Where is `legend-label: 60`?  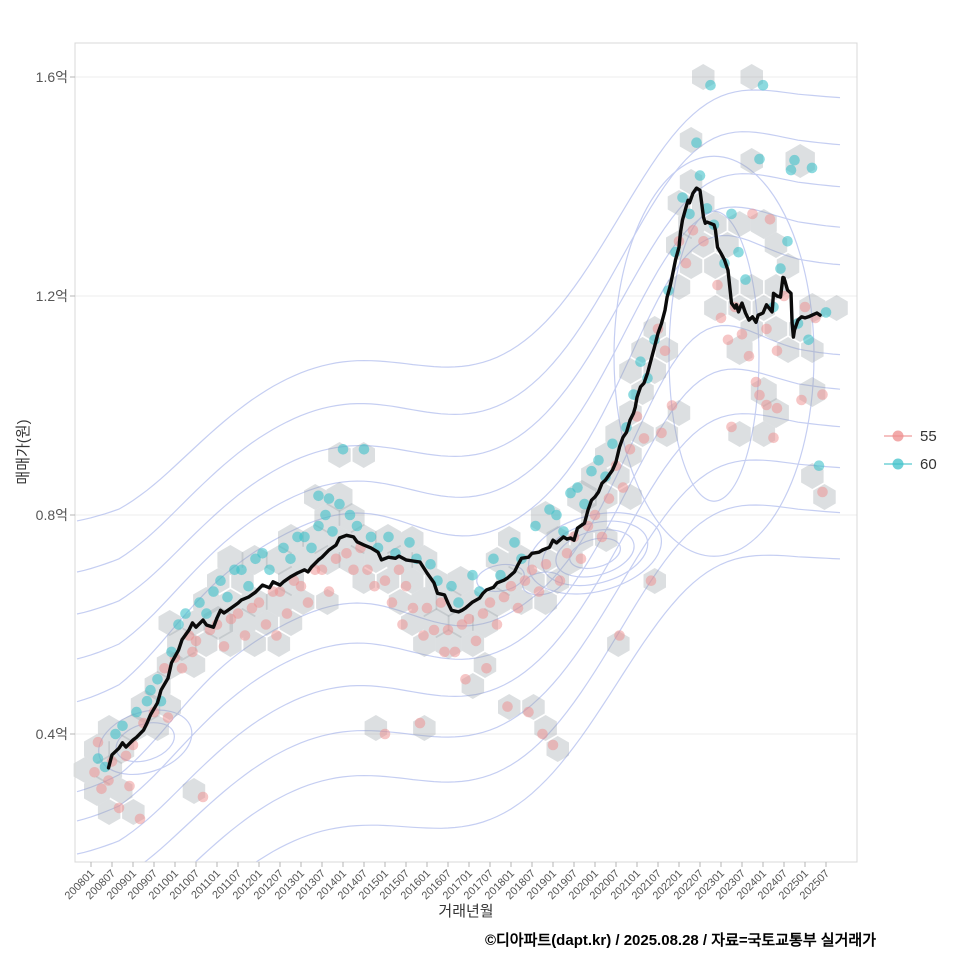
legend-label: 60 is located at coordinates (928, 464).